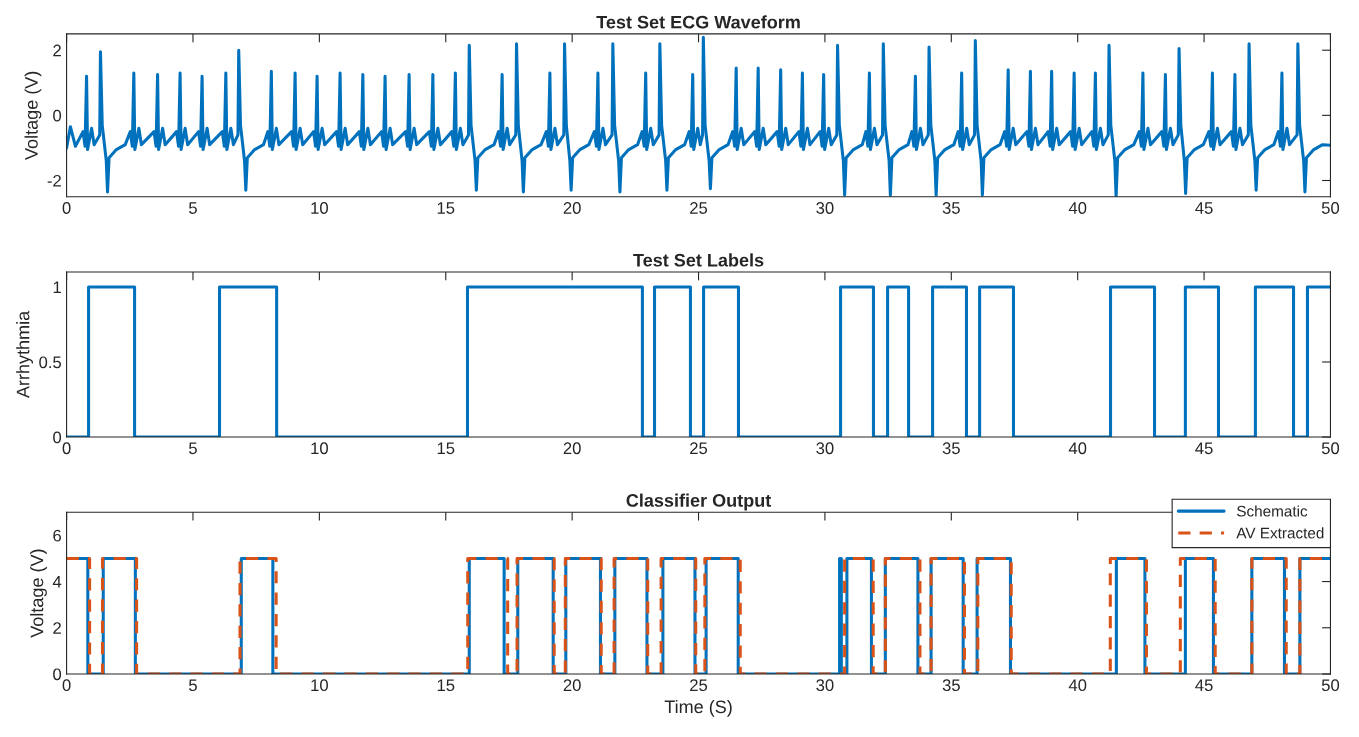 Image resolution: width=1359 pixels, height=737 pixels. I want to click on y-tick-label: 1, so click(57, 287).